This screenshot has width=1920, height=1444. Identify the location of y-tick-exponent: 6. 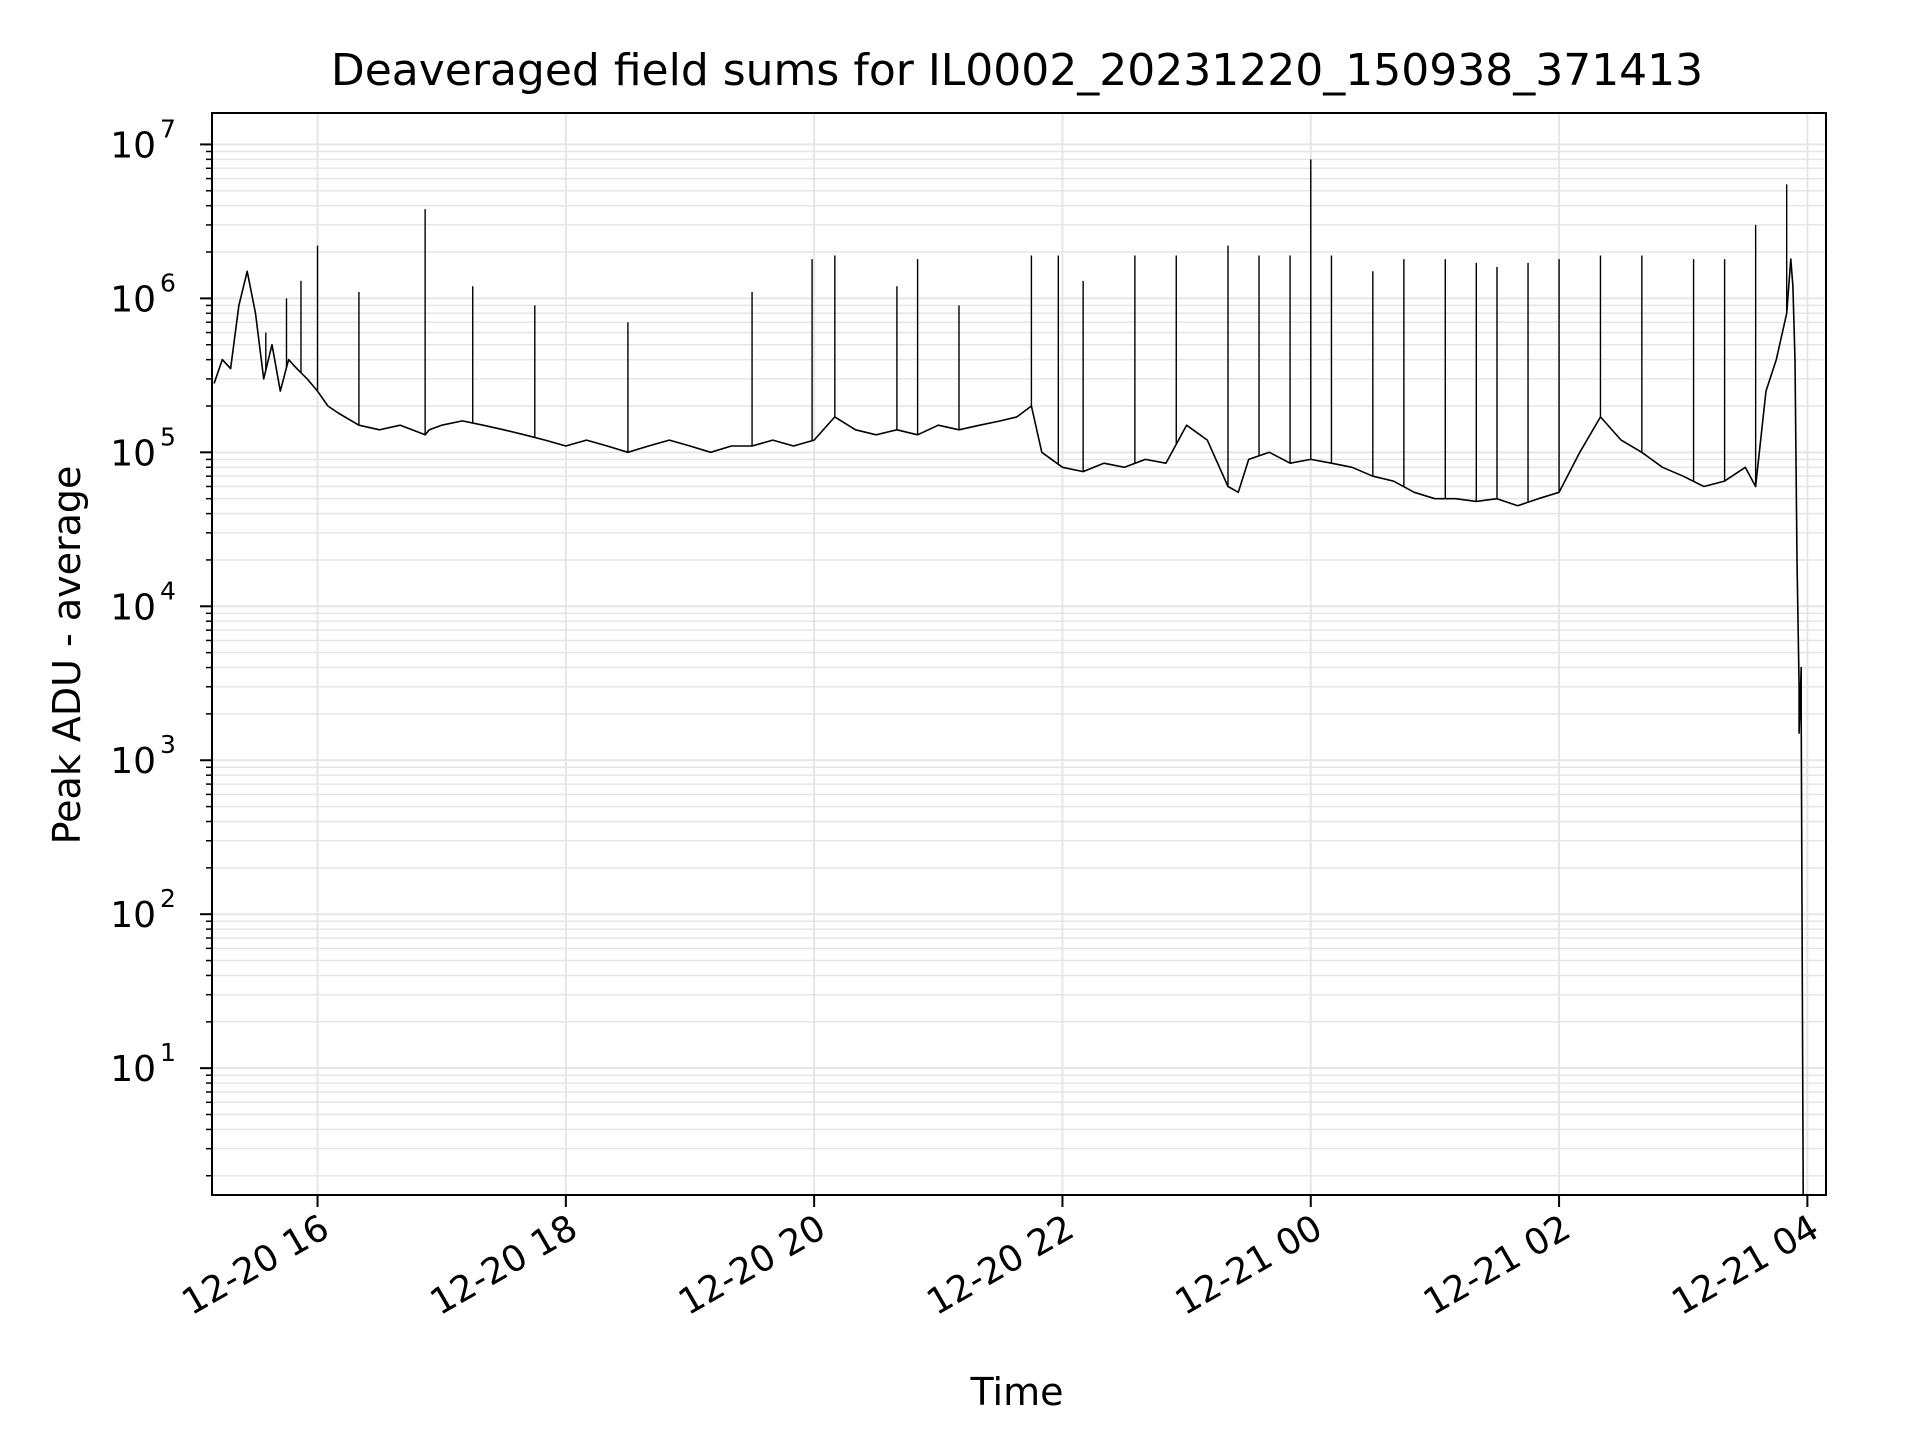
(168, 282).